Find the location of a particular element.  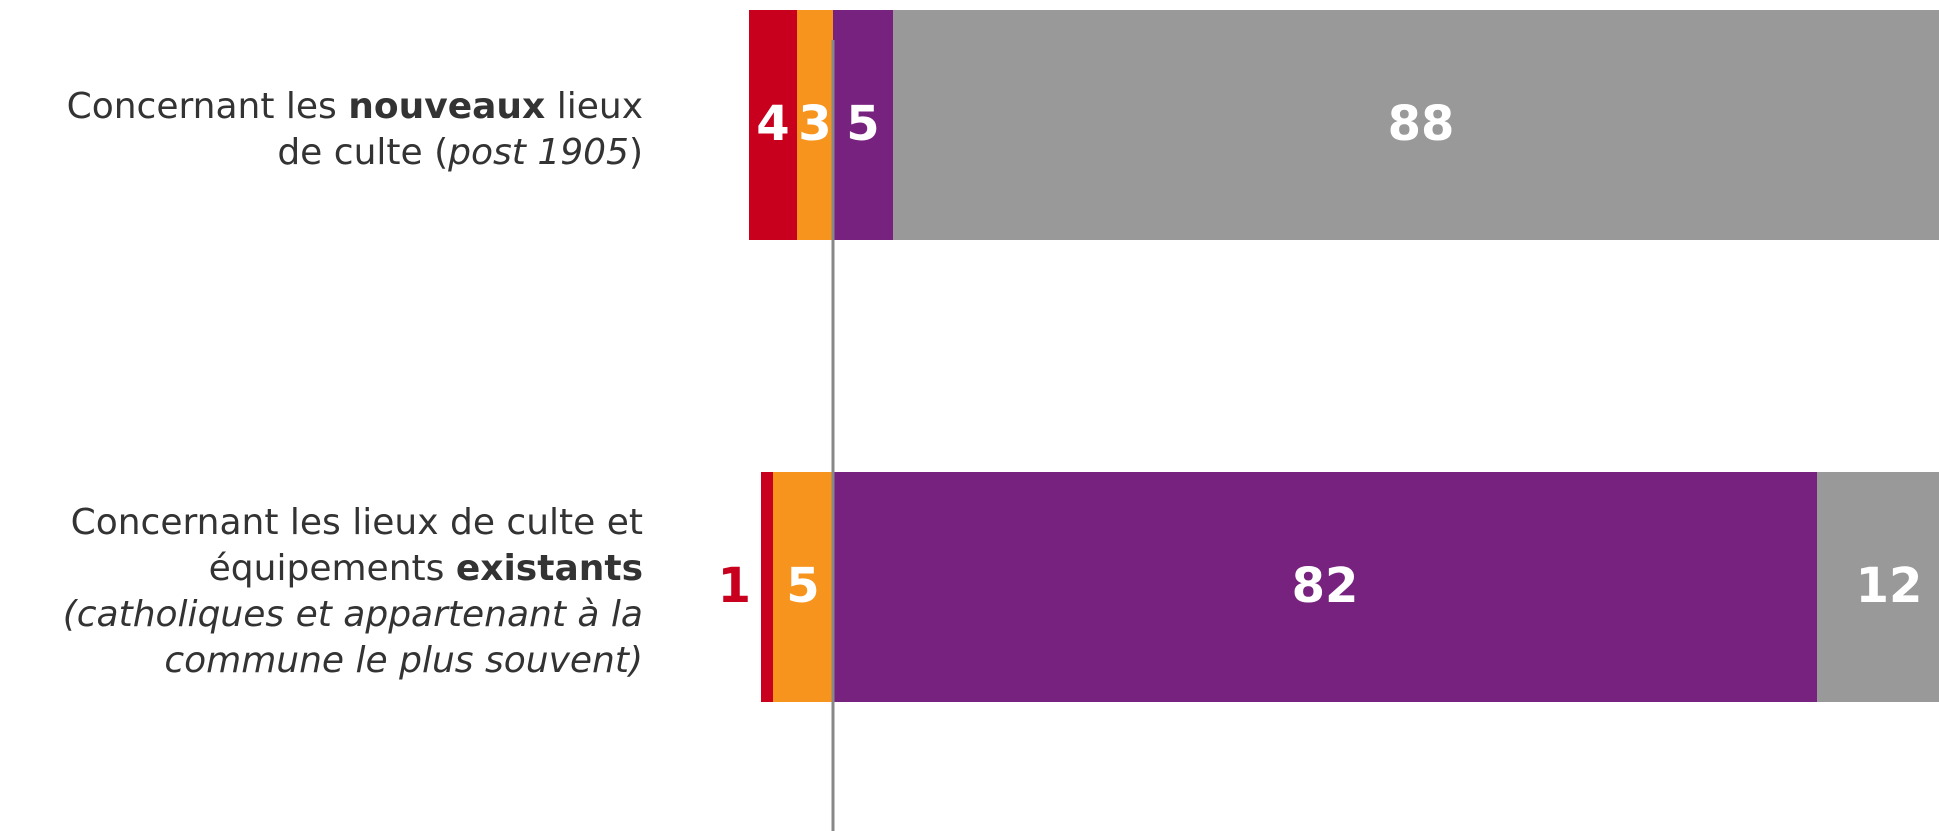

value-label: 3 is located at coordinates (814, 124).